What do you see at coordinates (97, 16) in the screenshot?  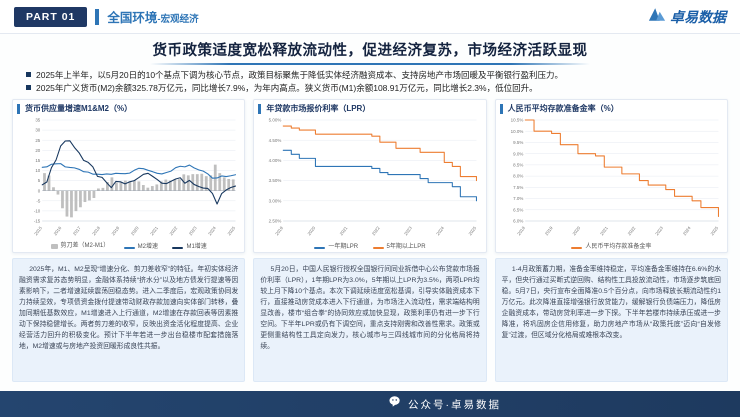 I see `header-divider` at bounding box center [97, 16].